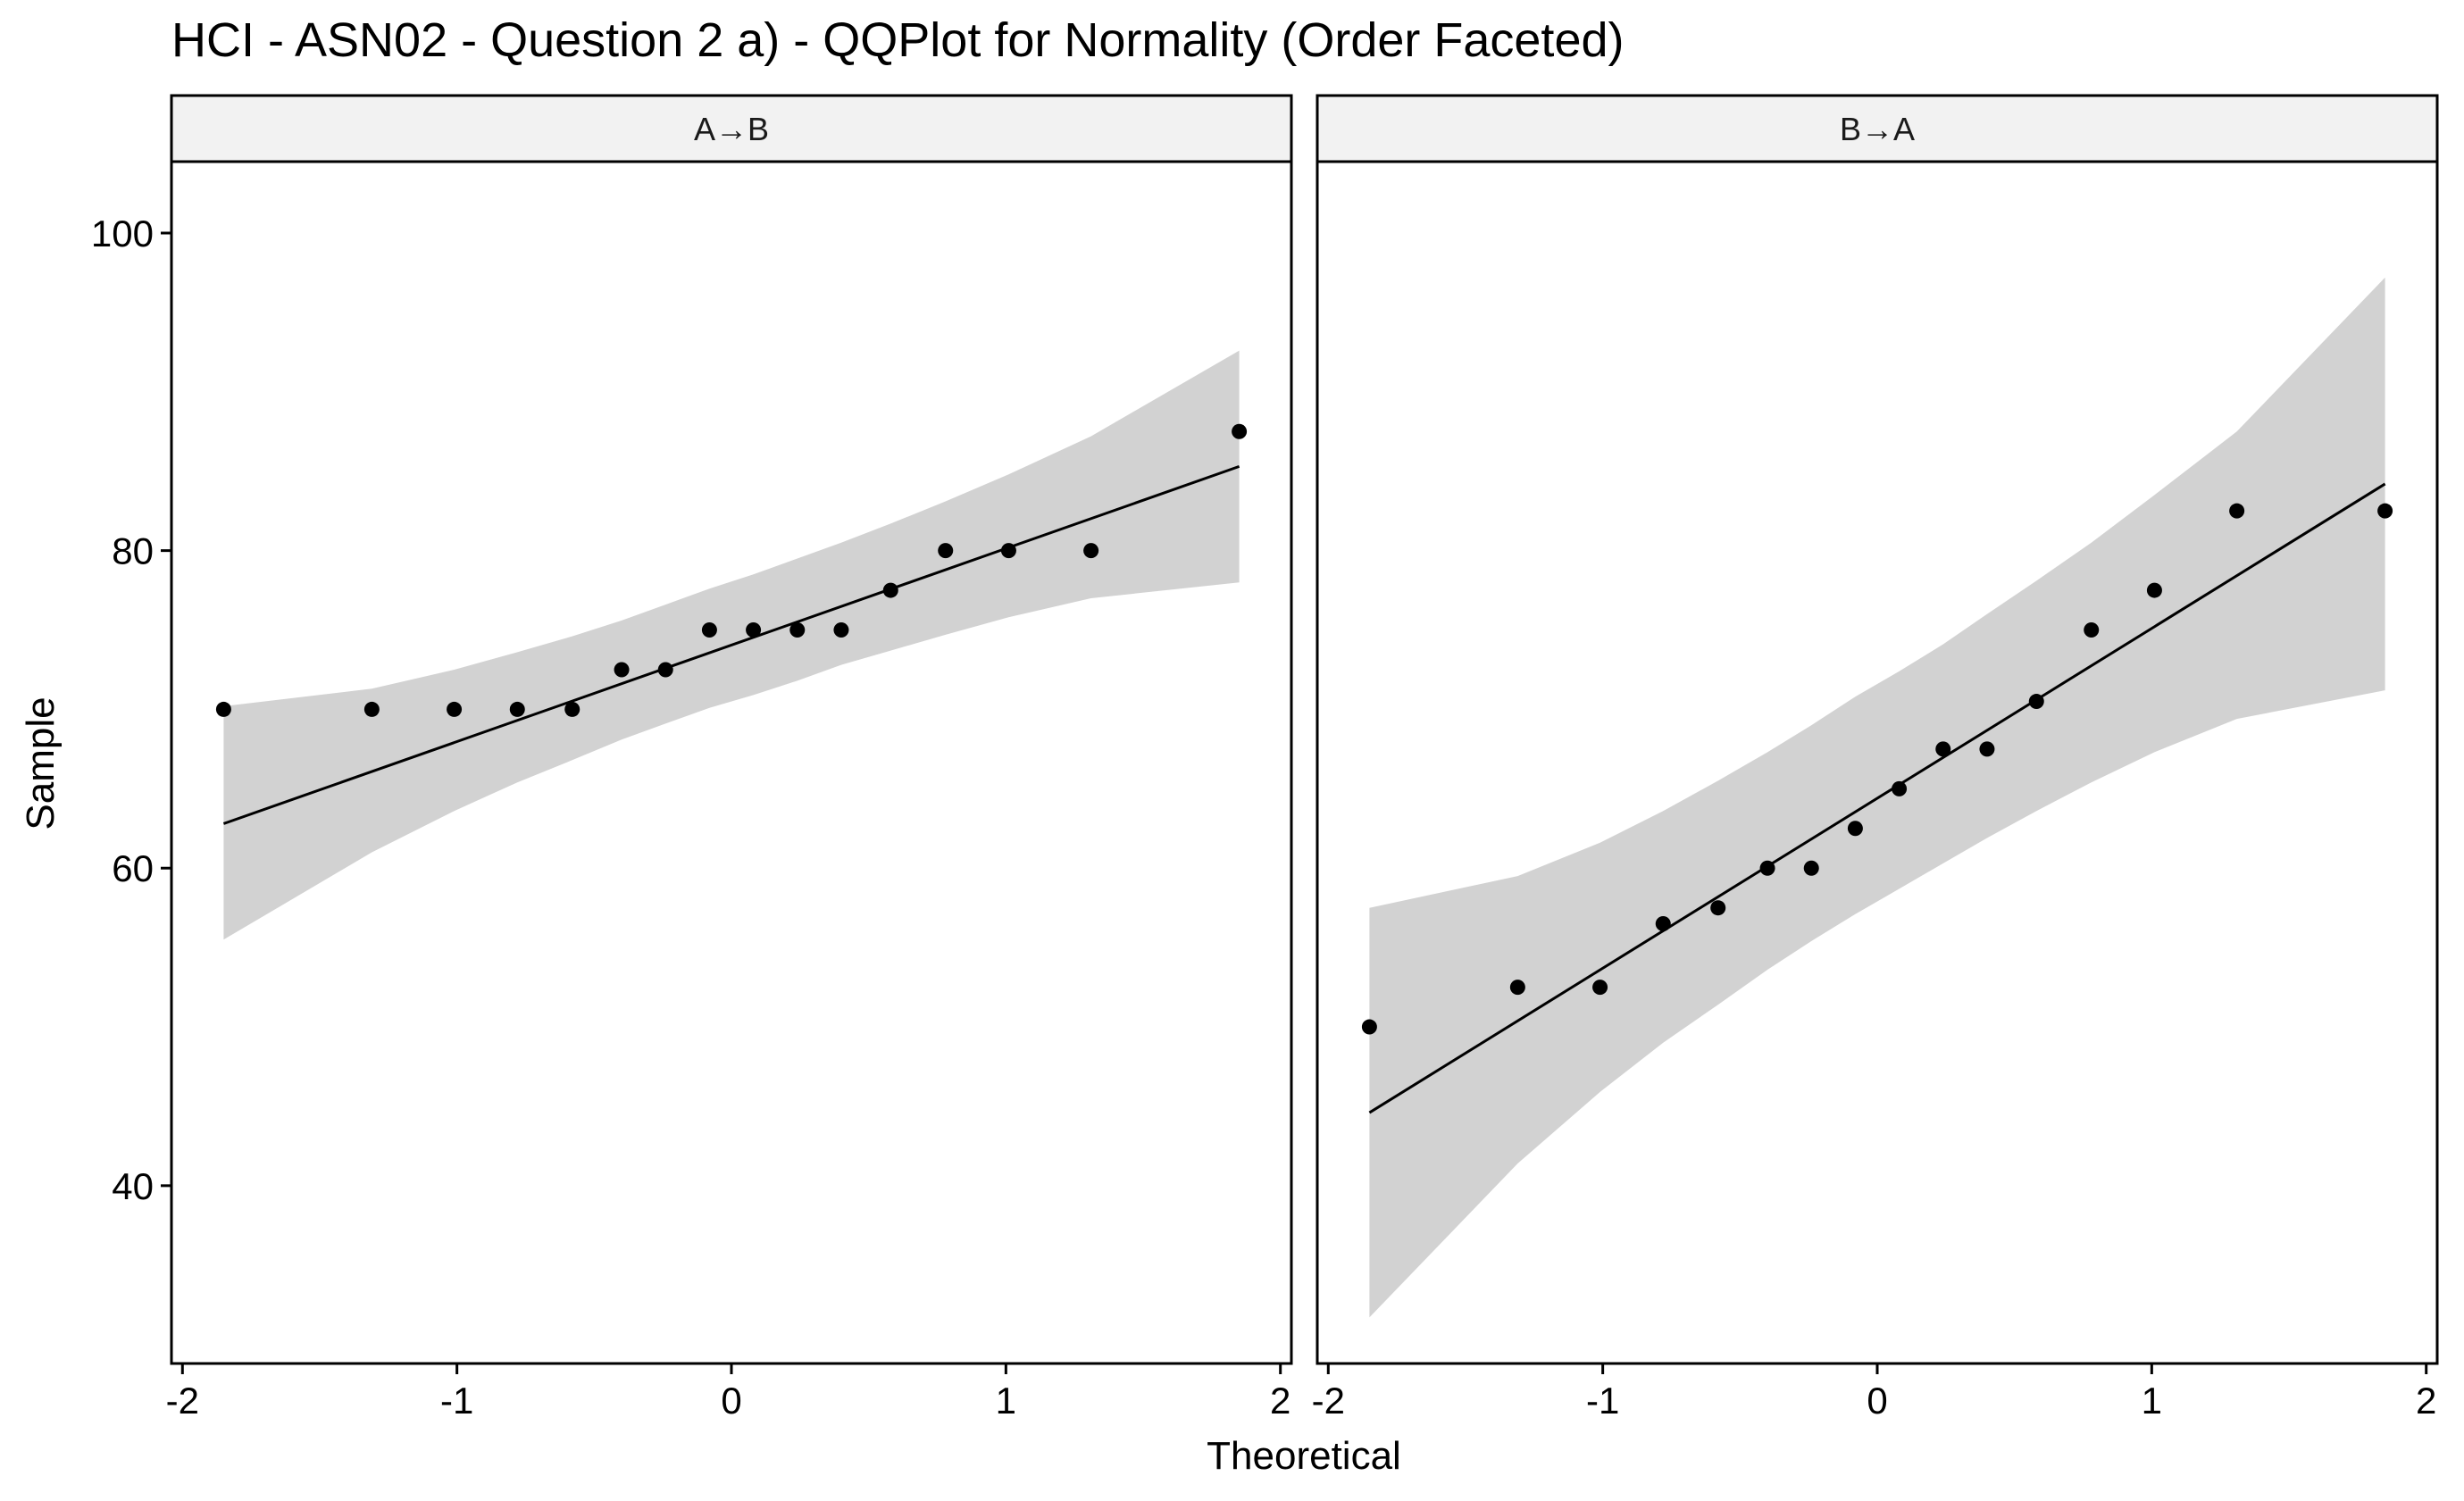  What do you see at coordinates (133, 551) in the screenshot?
I see `y-tick-label: 80` at bounding box center [133, 551].